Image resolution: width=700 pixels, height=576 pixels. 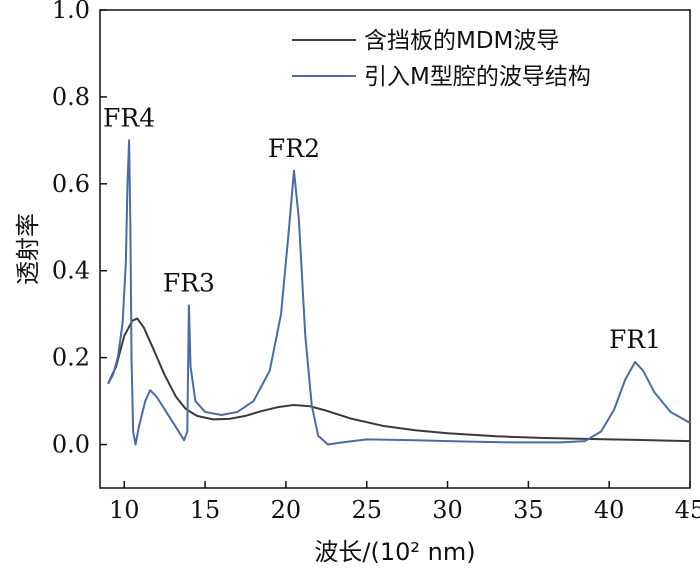 I want to click on y-tick-label: 0.2, so click(x=71, y=358).